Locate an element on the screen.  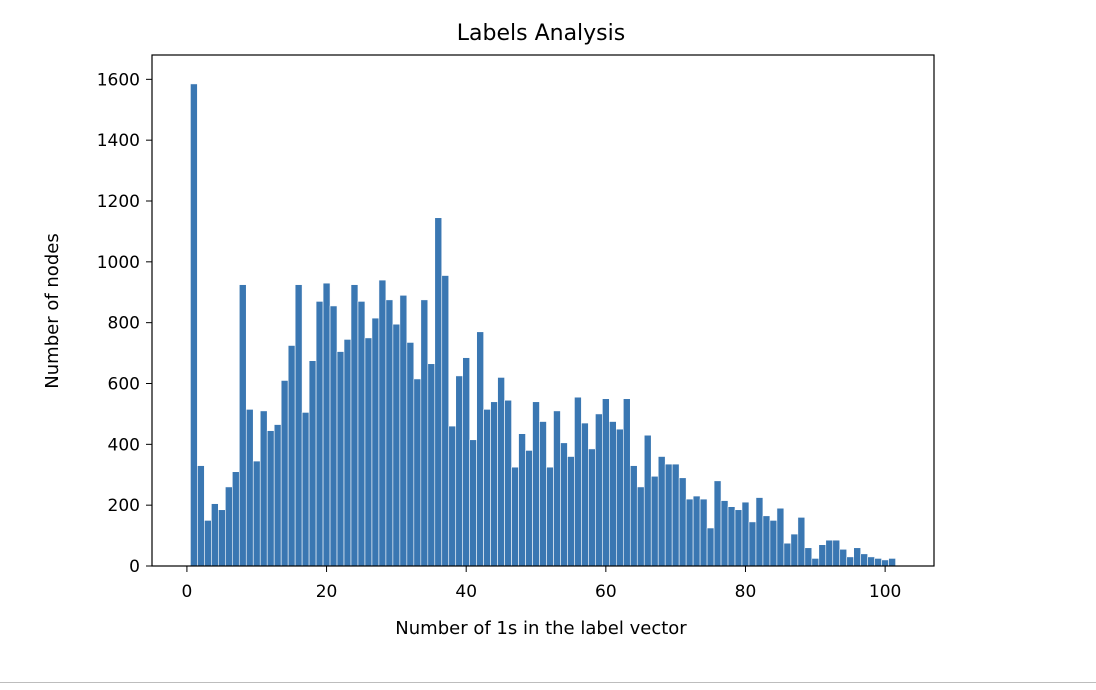
y-tick-label: 1000 is located at coordinates (118, 263).